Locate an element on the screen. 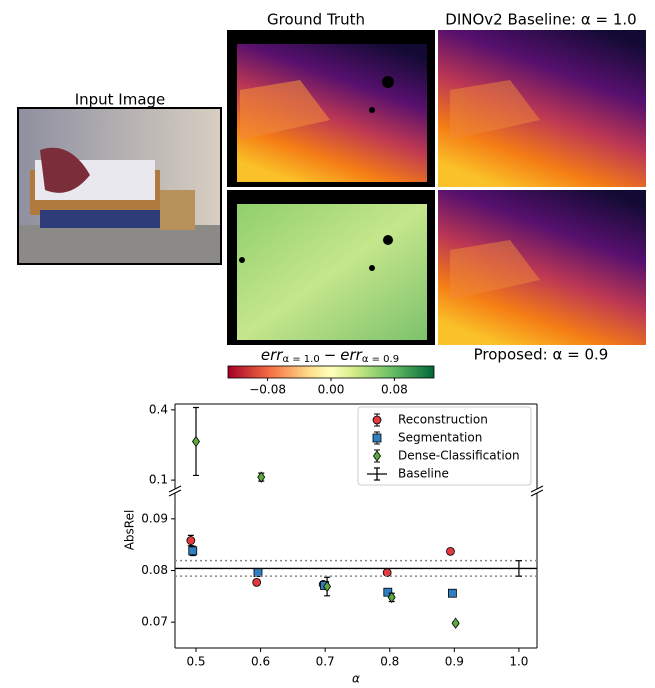 The image size is (655, 688). x-tick-label: 0.8 is located at coordinates (389, 662).